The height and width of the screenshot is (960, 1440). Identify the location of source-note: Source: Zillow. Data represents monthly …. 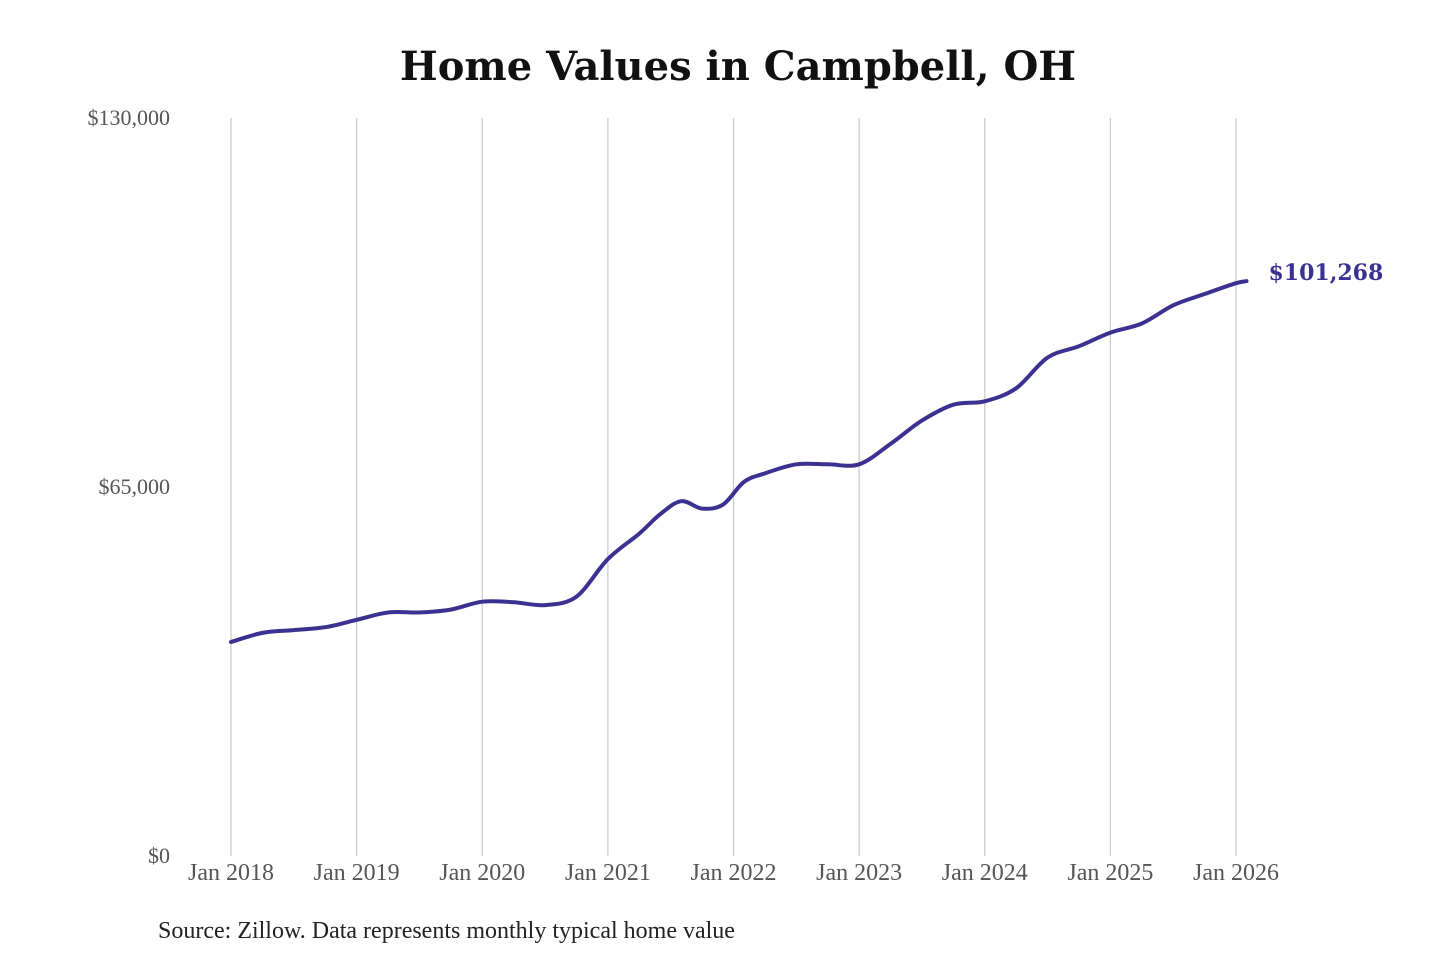
(446, 931).